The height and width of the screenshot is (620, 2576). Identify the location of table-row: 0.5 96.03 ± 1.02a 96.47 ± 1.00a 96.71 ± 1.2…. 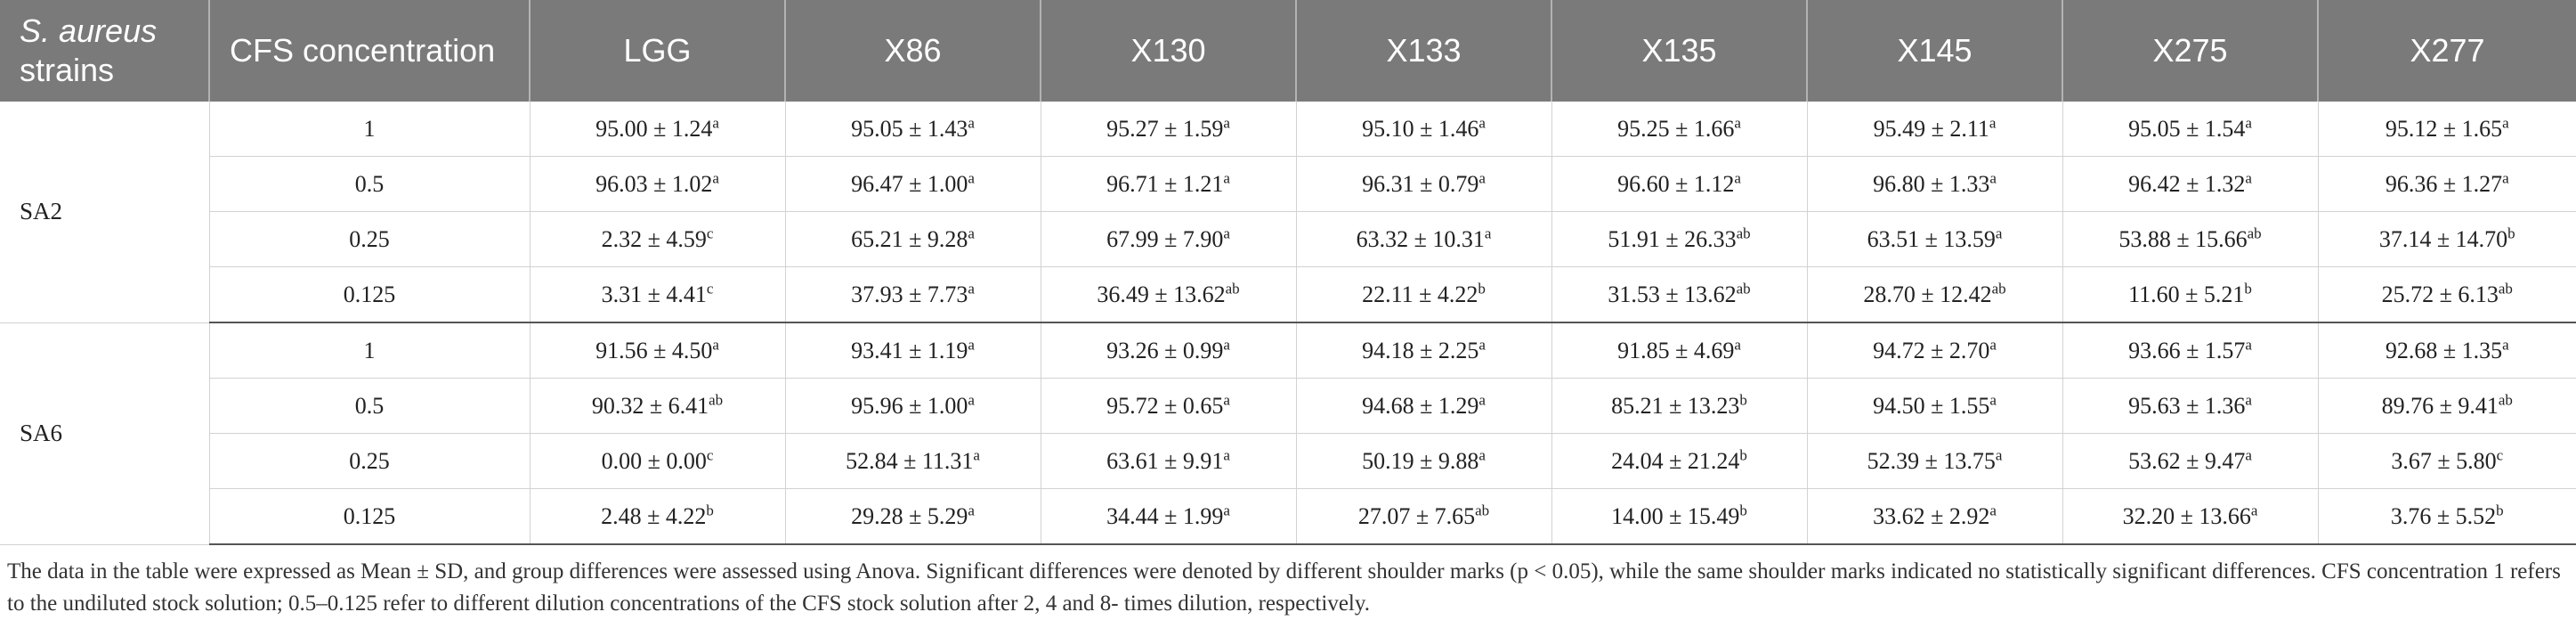
(1288, 184).